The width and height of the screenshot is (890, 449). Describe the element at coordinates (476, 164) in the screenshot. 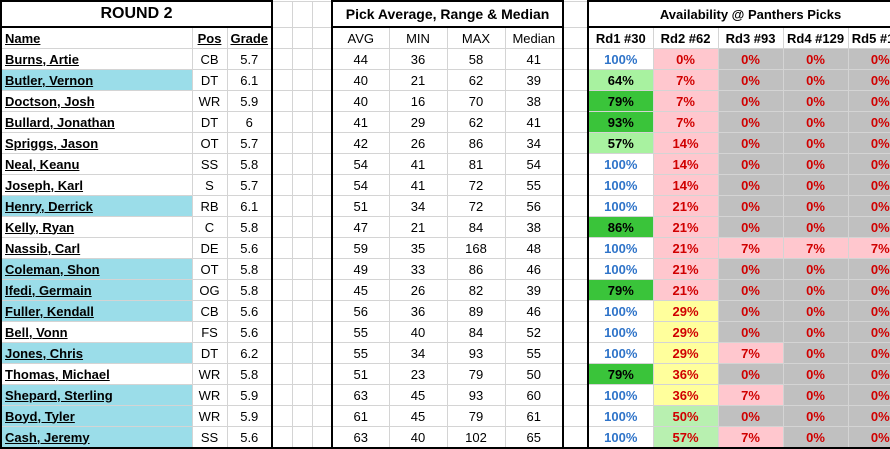

I see `pick-max: 81` at that location.